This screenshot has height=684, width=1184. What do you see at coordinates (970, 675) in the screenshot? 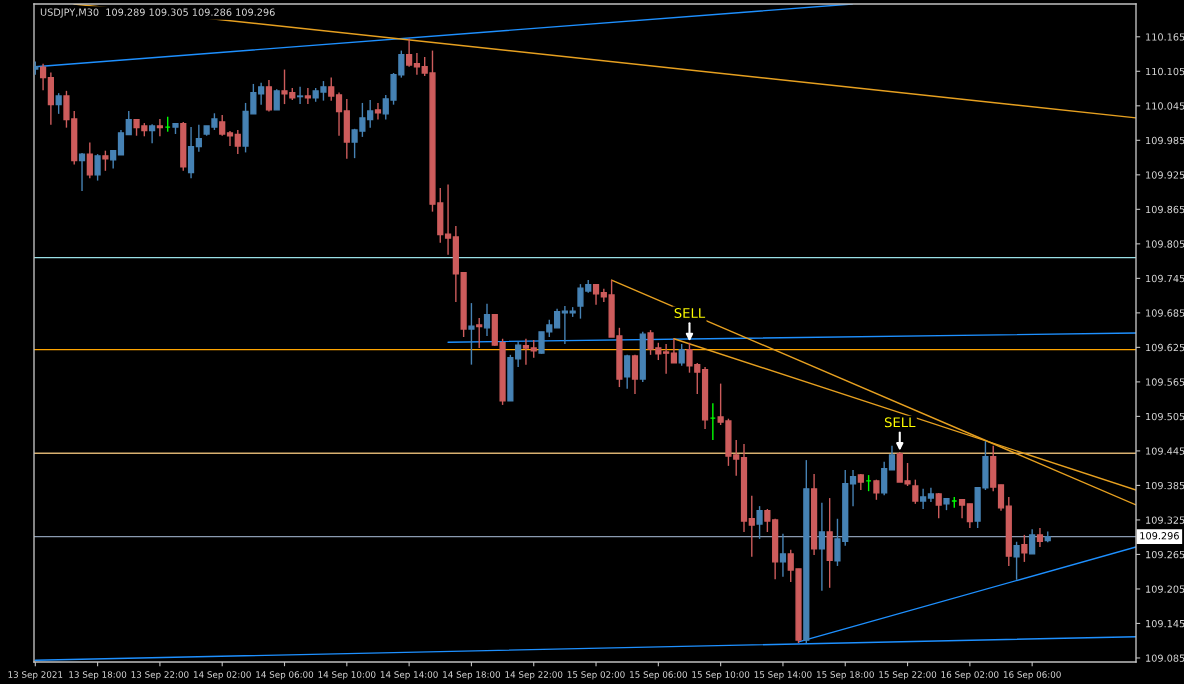
I see `x-tick-label: 16 Sep 02:00` at bounding box center [970, 675].